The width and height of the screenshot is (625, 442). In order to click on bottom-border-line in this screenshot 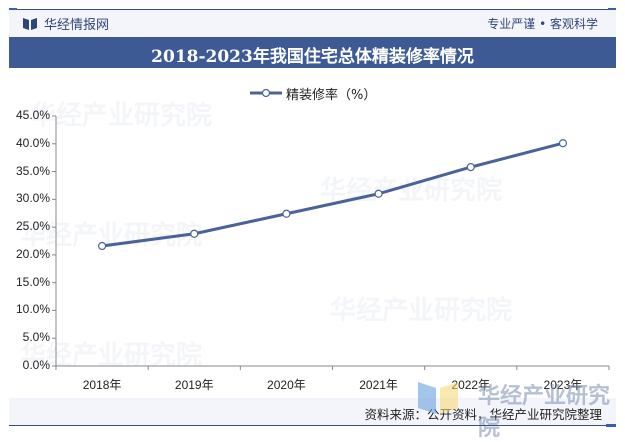, I will do `click(312, 425)`.